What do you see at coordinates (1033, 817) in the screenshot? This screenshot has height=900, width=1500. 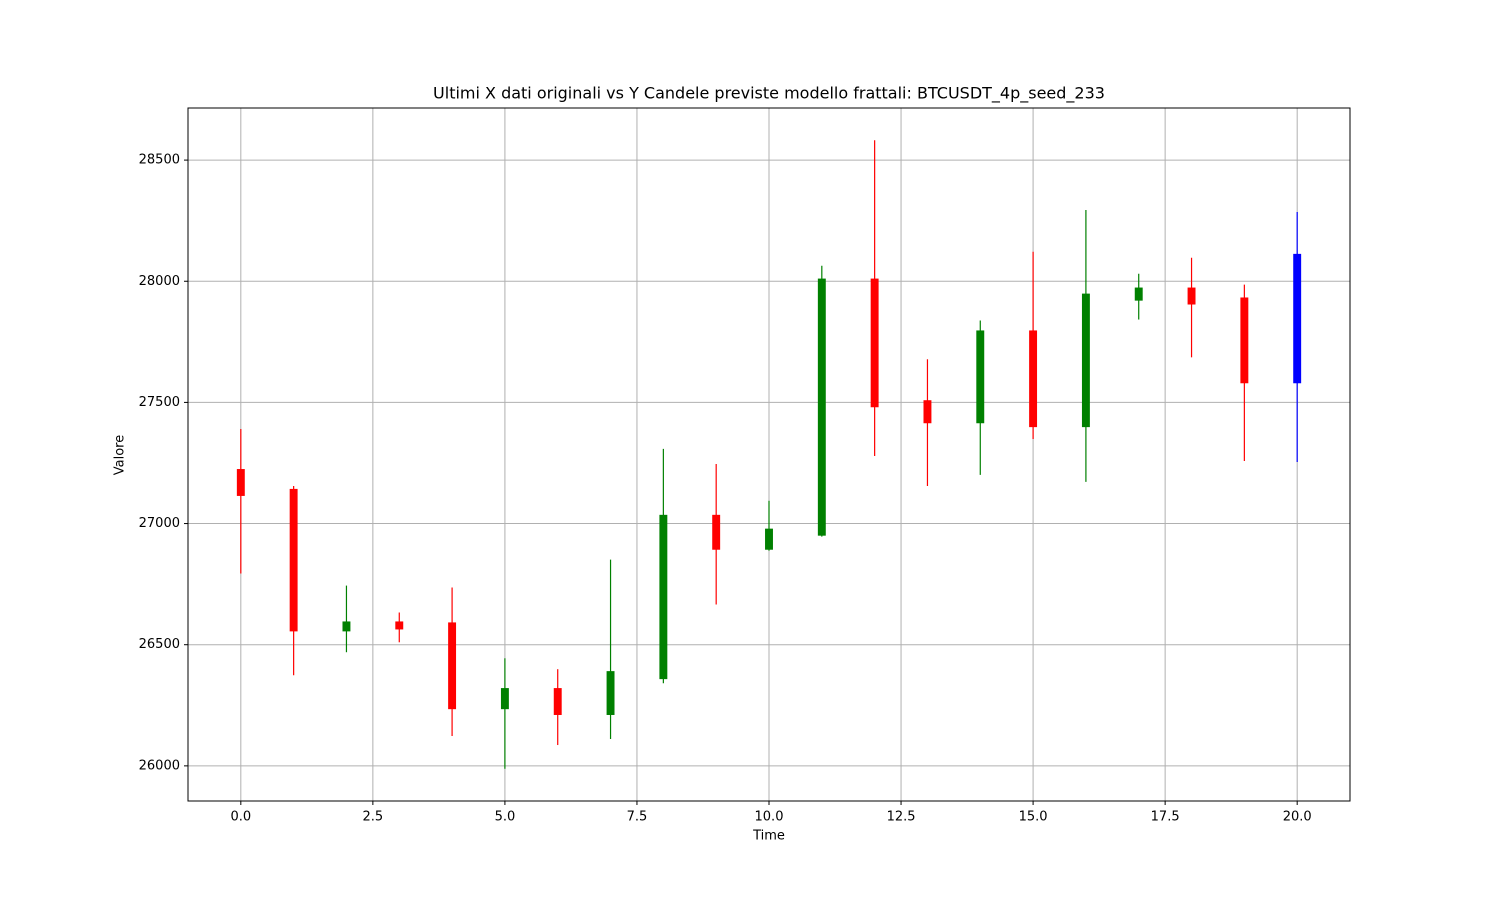 I see `x-tick-label: 15.0` at bounding box center [1033, 817].